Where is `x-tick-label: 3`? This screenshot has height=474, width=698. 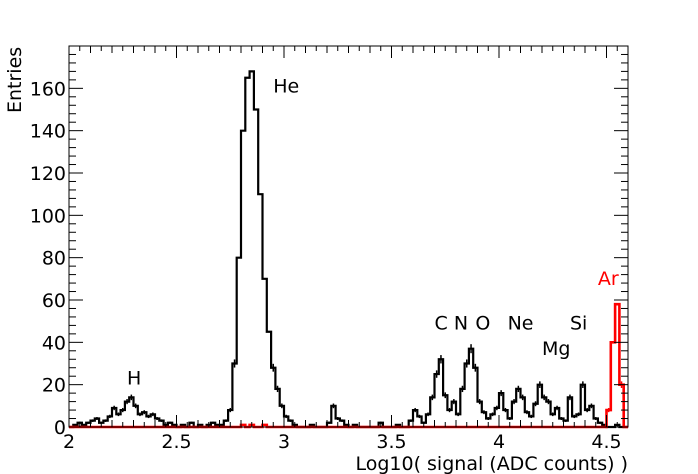
x-tick-label: 3 is located at coordinates (284, 442).